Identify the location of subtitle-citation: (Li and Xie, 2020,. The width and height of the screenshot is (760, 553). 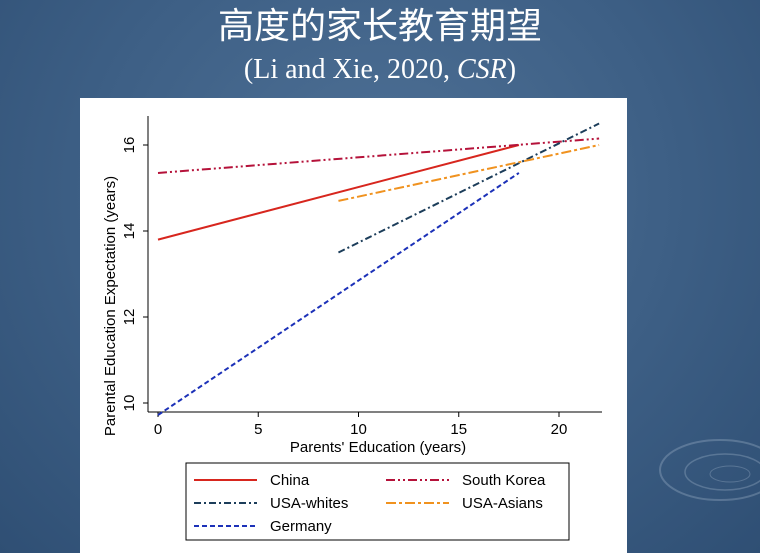
(350, 69).